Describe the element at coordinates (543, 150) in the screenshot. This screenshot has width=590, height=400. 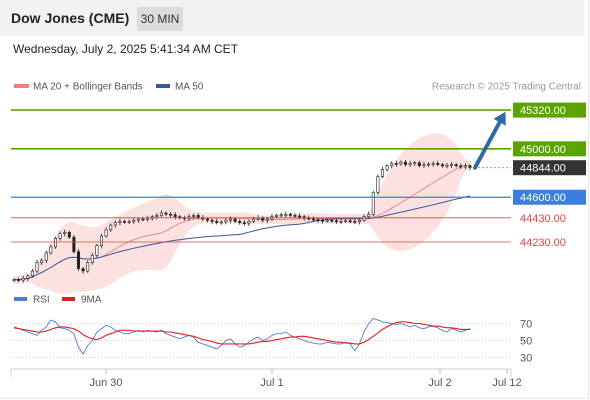
I see `resistance-label: 45000.00` at that location.